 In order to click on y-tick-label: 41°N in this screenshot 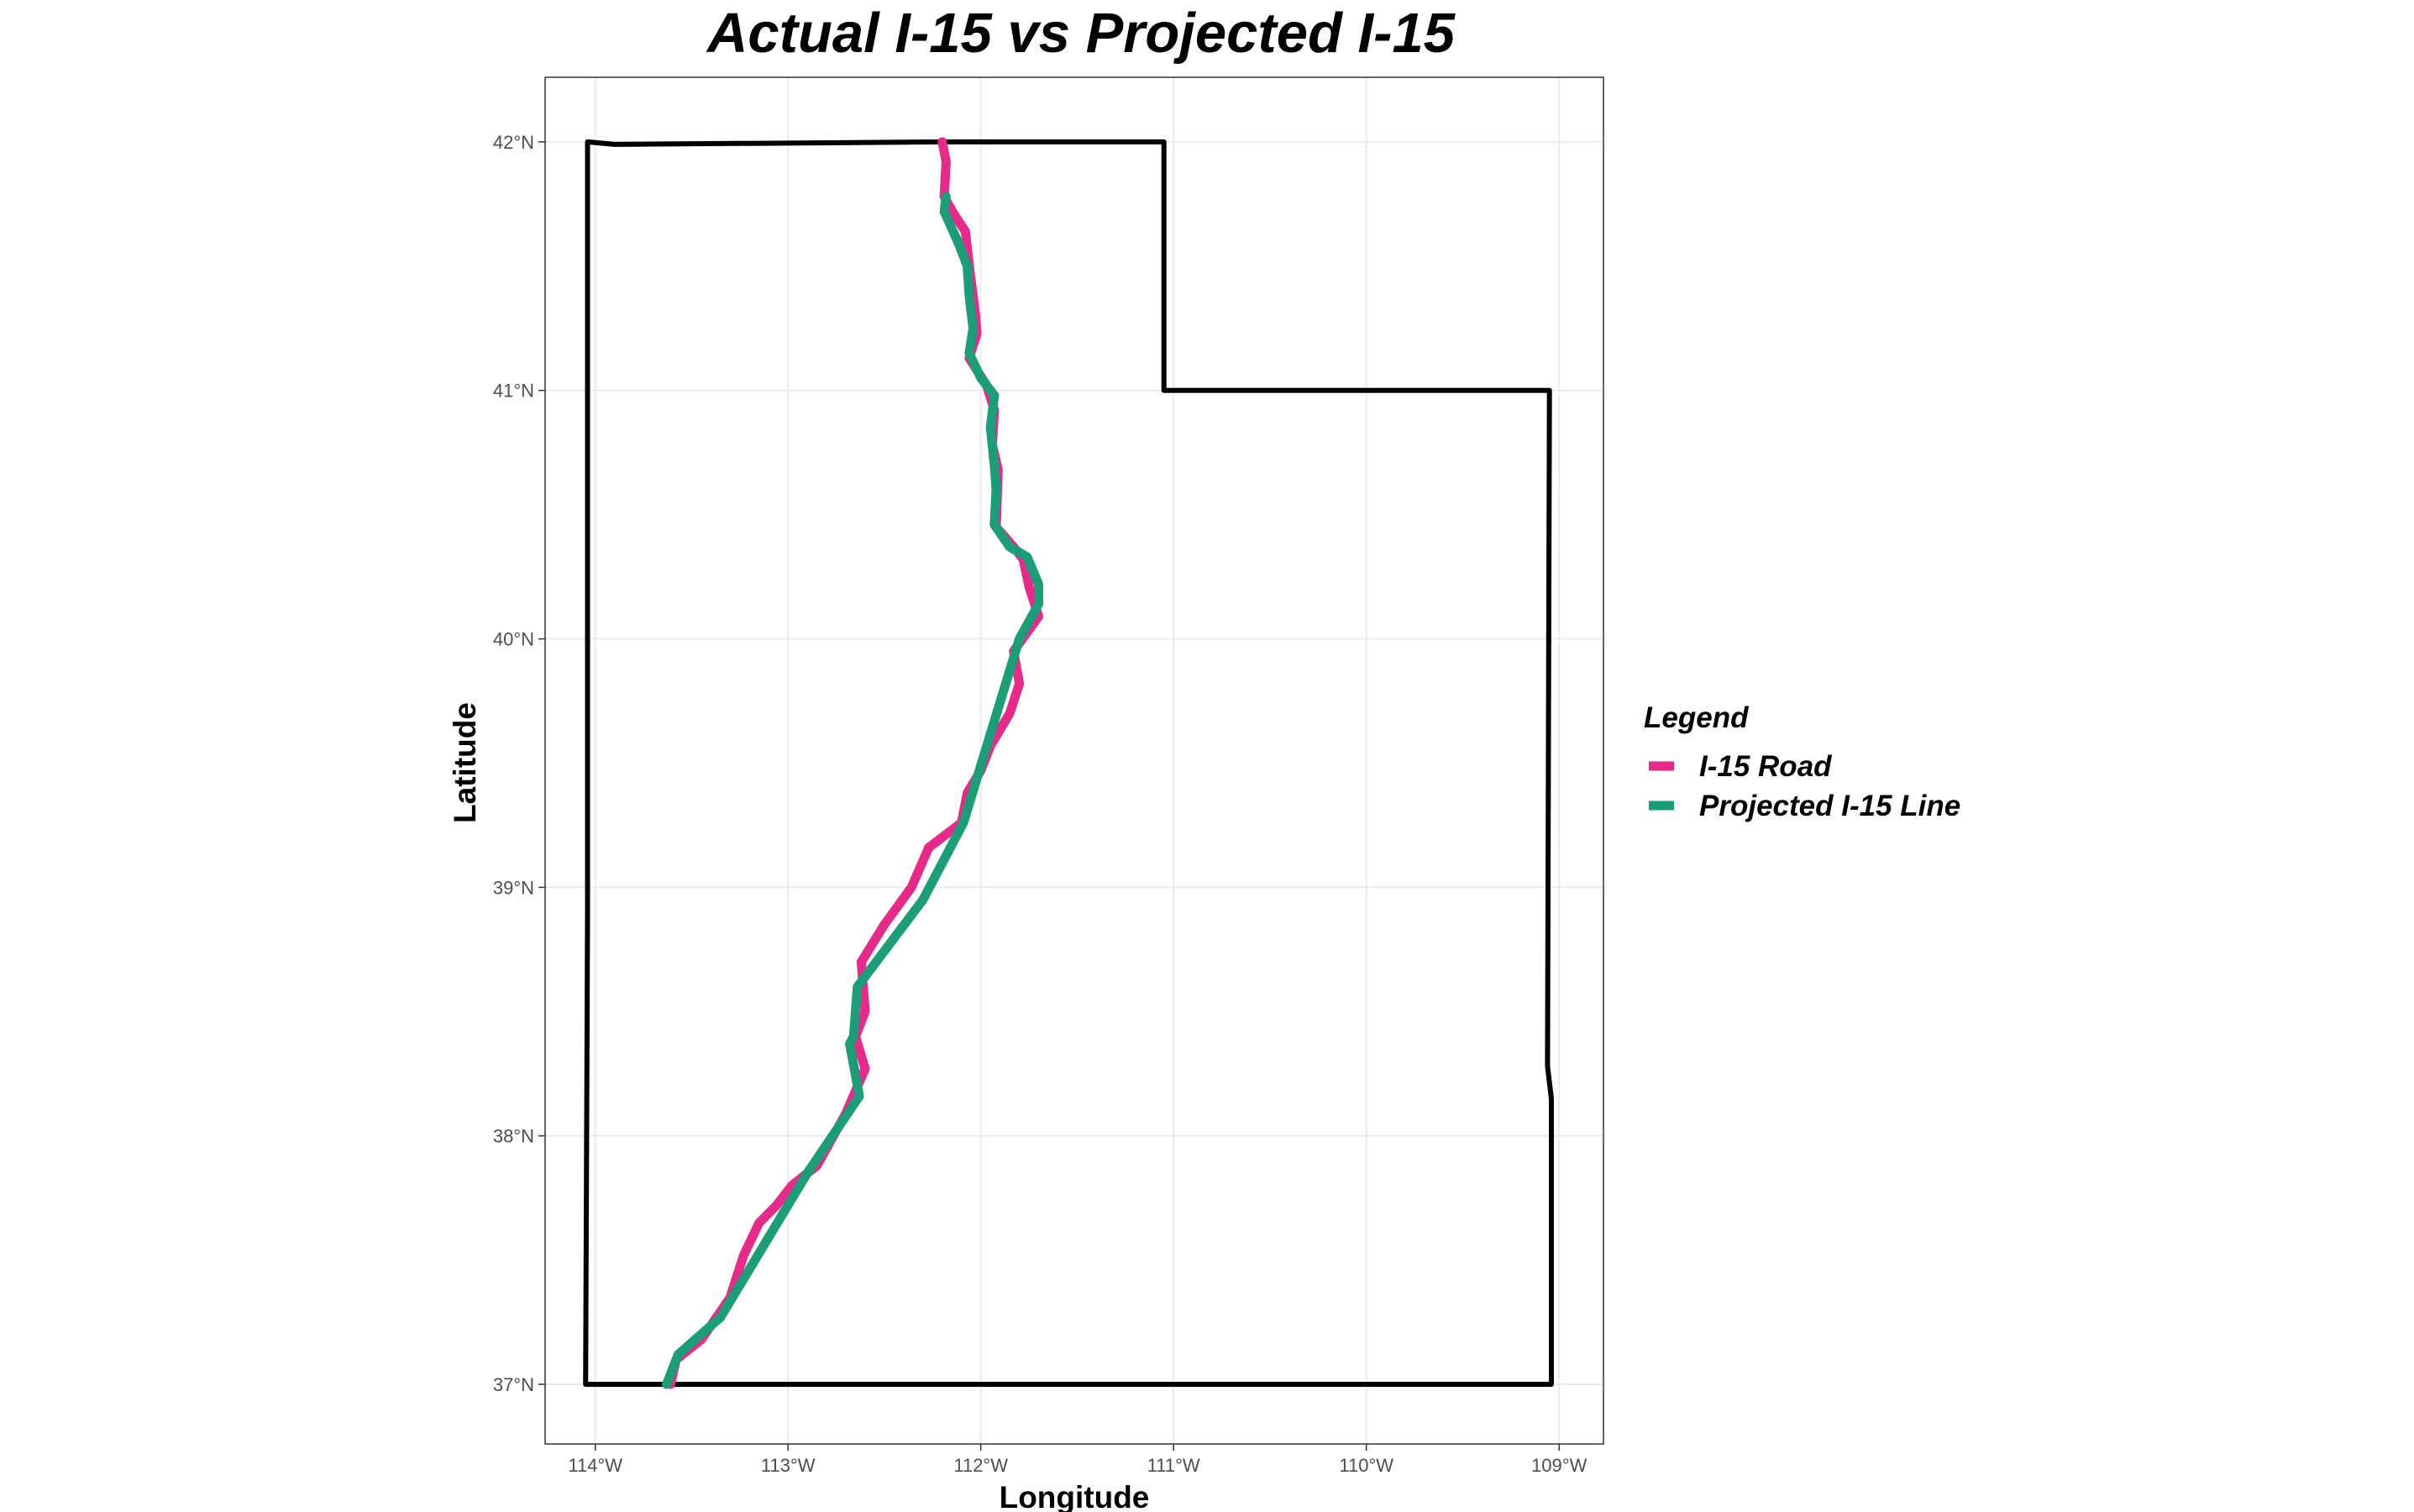, I will do `click(514, 391)`.